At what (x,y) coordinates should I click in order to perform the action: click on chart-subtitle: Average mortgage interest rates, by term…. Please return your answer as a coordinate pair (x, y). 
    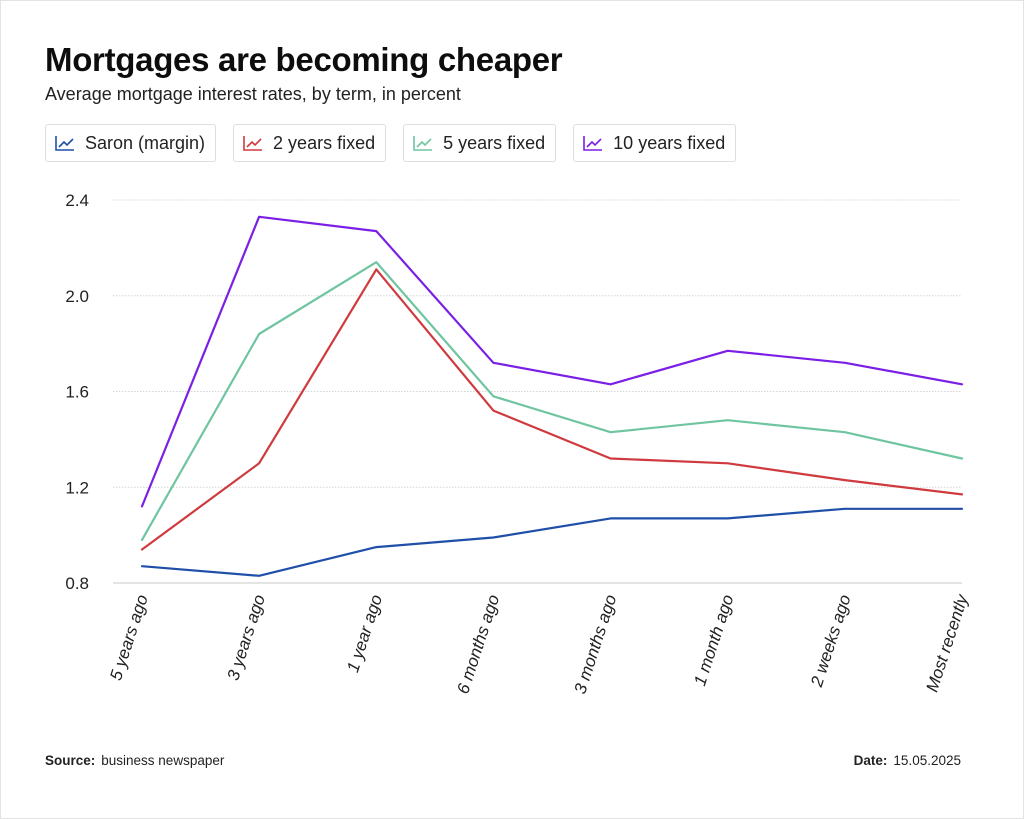
    Looking at the image, I should click on (253, 94).